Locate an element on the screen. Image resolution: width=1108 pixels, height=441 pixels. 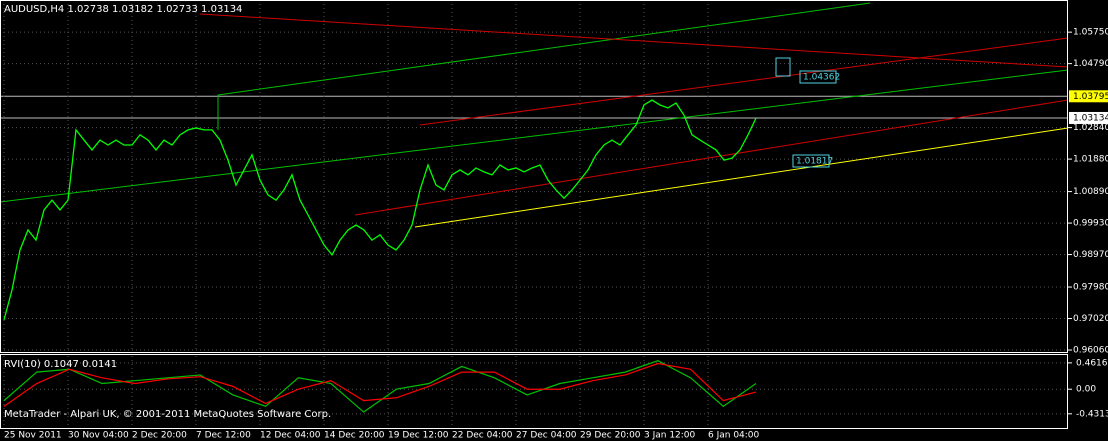
y-tick-label: 0.99930 is located at coordinates (1090, 224).